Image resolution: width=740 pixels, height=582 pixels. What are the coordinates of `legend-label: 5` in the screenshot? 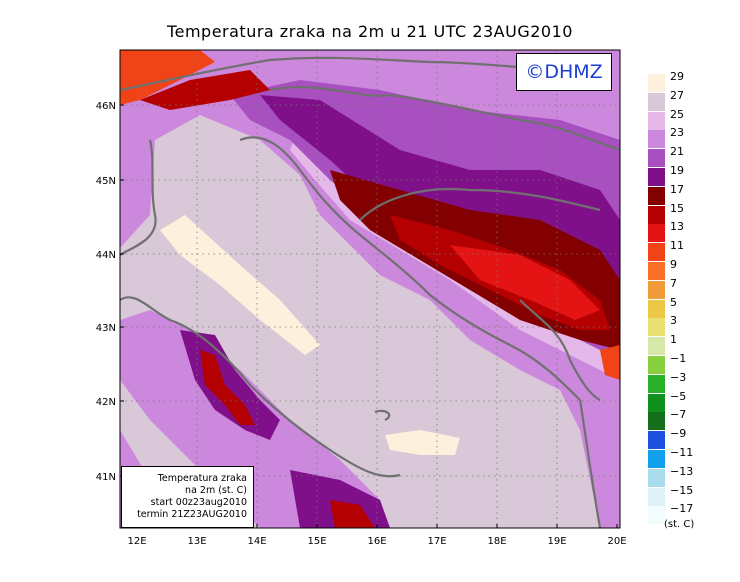 It's located at (673, 302).